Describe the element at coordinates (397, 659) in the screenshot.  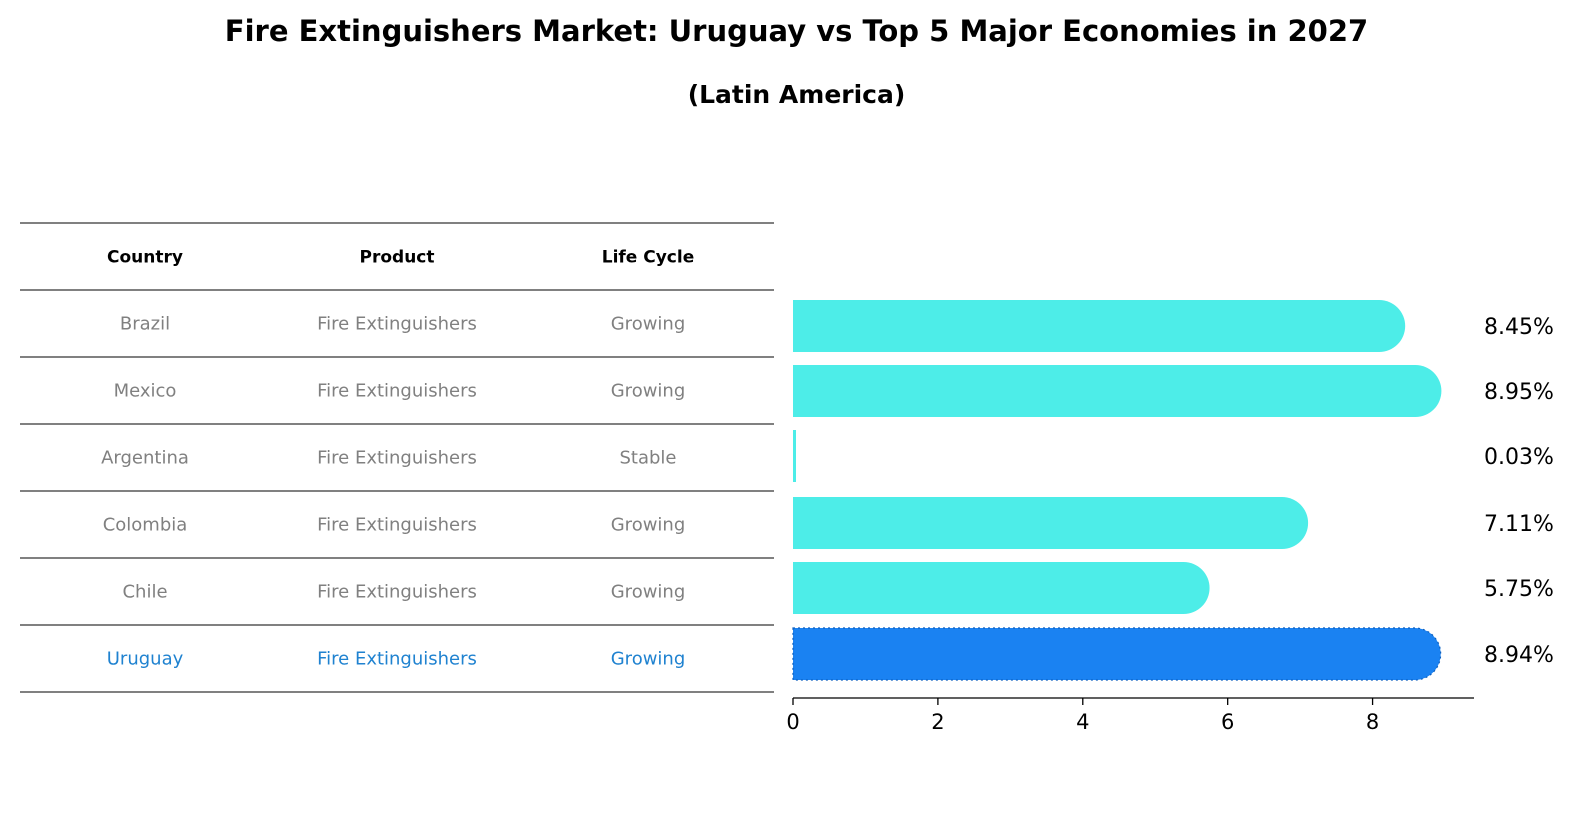
I see `table-cell-highlight: Fire Extinguishers` at that location.